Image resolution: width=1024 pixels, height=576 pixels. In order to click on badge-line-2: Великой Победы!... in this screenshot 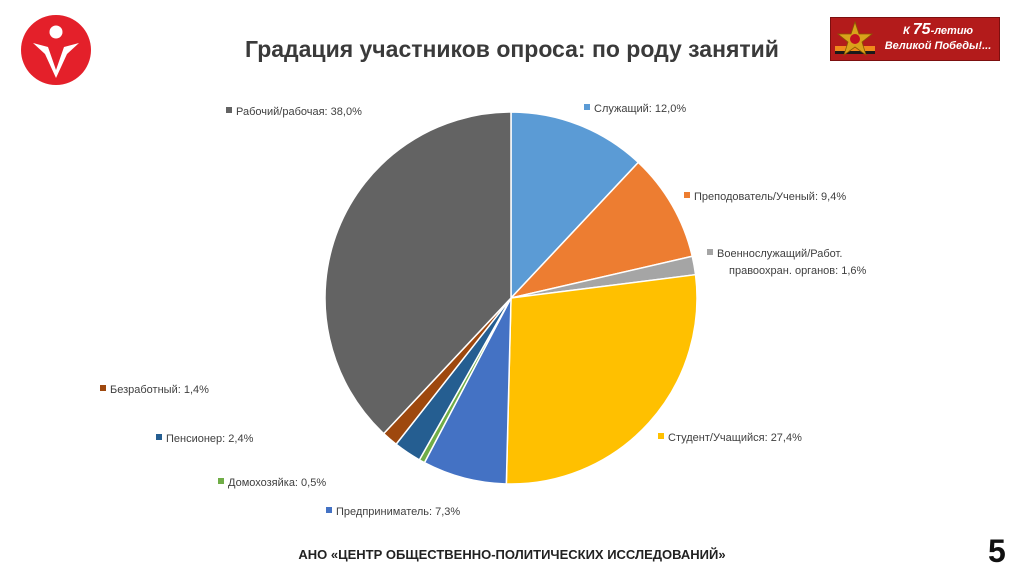, I will do `click(938, 46)`.